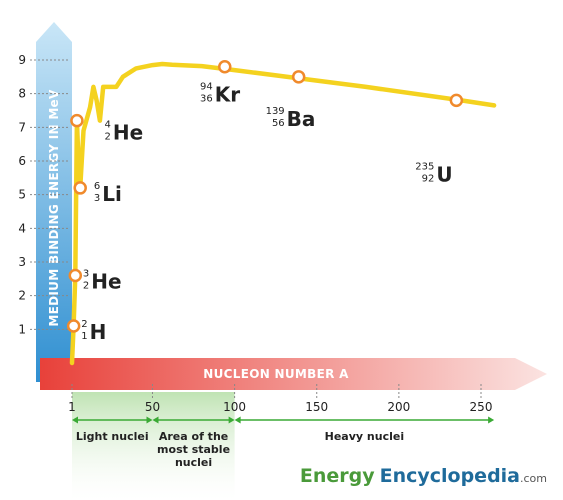 The width and height of the screenshot is (563, 500). Describe the element at coordinates (275, 111) in the screenshot. I see `mass-number: 139` at that location.